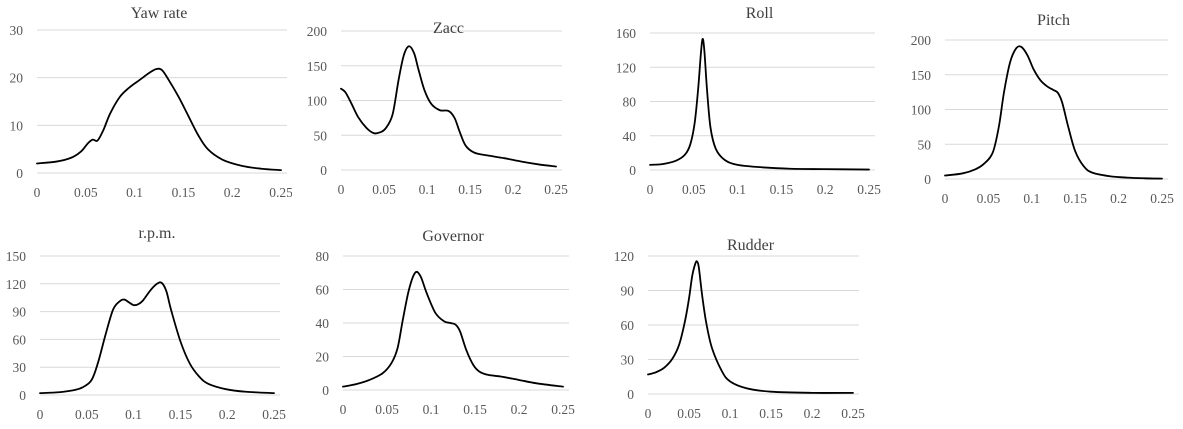 This screenshot has height=429, width=1183. I want to click on chart-title: Governor, so click(453, 236).